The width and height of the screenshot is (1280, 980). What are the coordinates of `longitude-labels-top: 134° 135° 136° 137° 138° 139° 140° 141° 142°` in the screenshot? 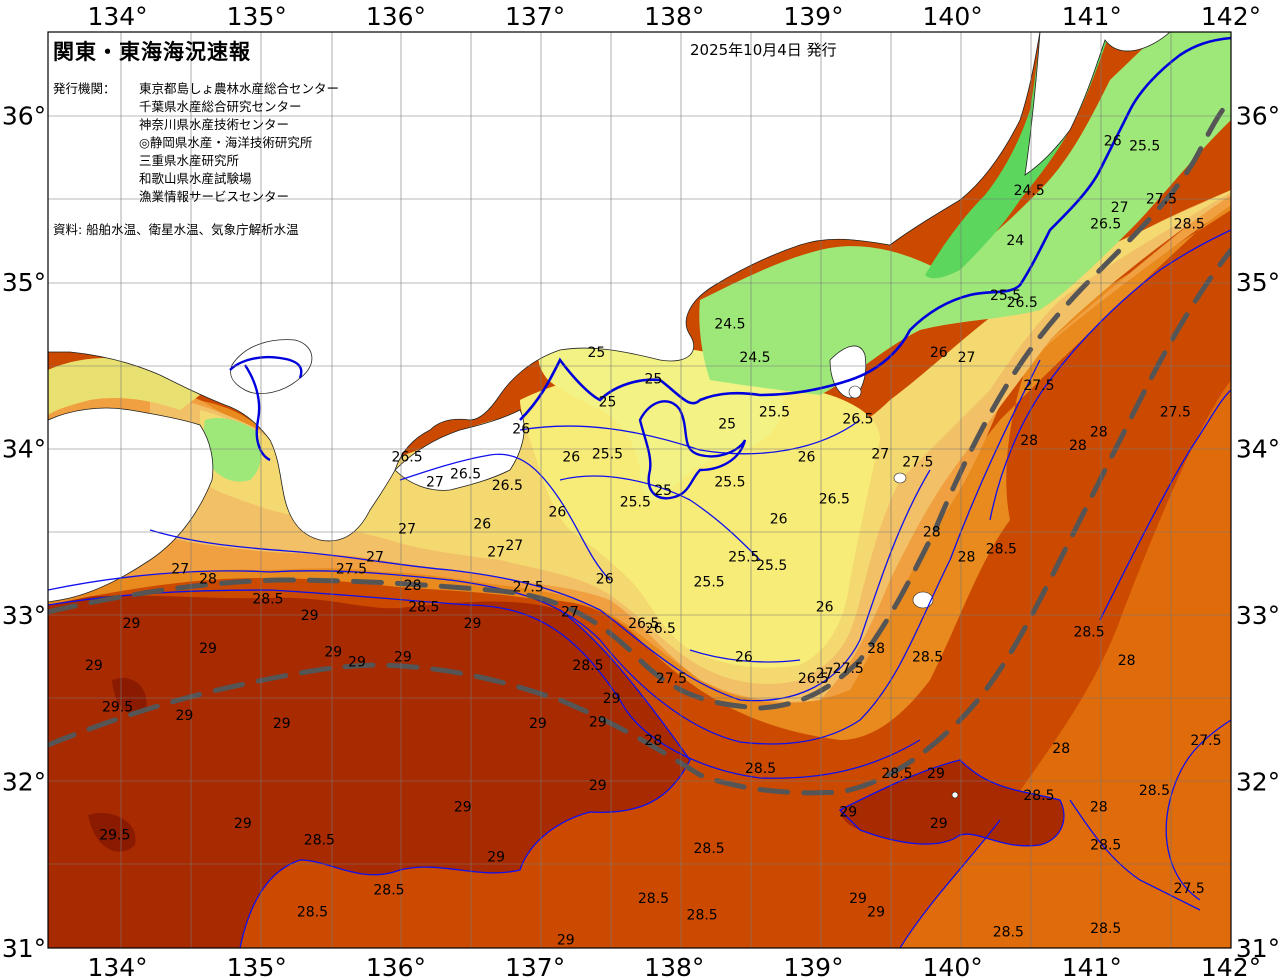 It's located at (674, 16).